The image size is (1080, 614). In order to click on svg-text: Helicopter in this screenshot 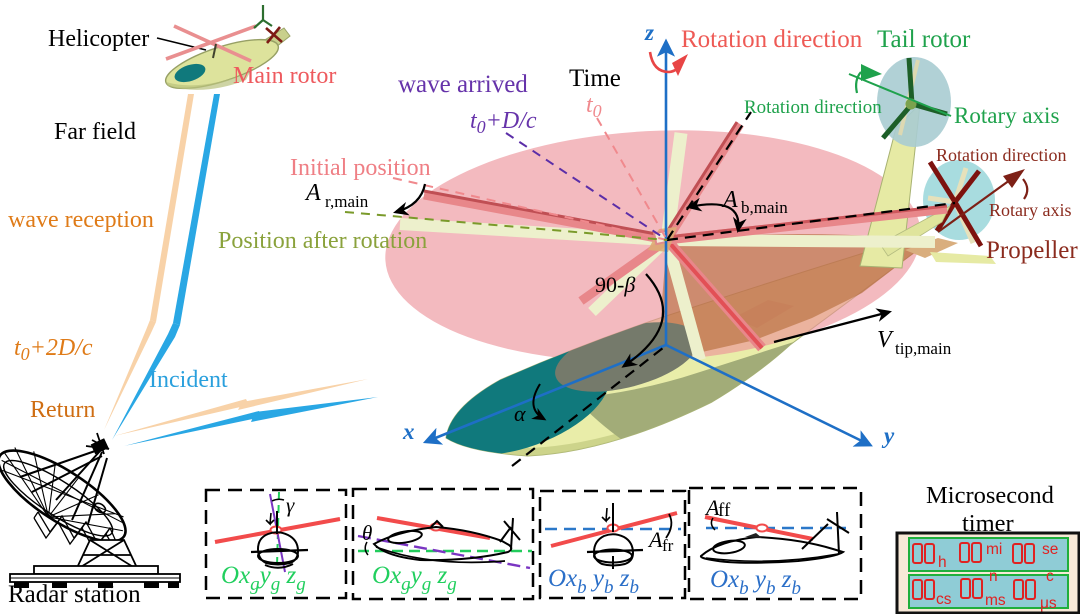, I will do `click(98, 39)`.